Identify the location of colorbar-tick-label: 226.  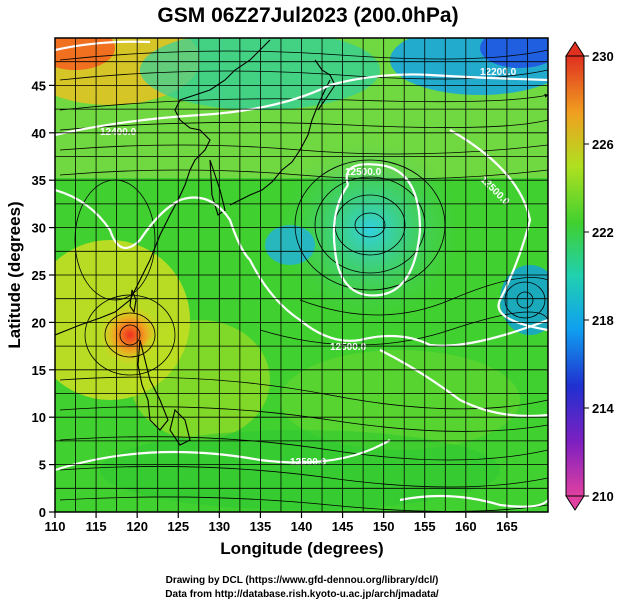
(603, 144).